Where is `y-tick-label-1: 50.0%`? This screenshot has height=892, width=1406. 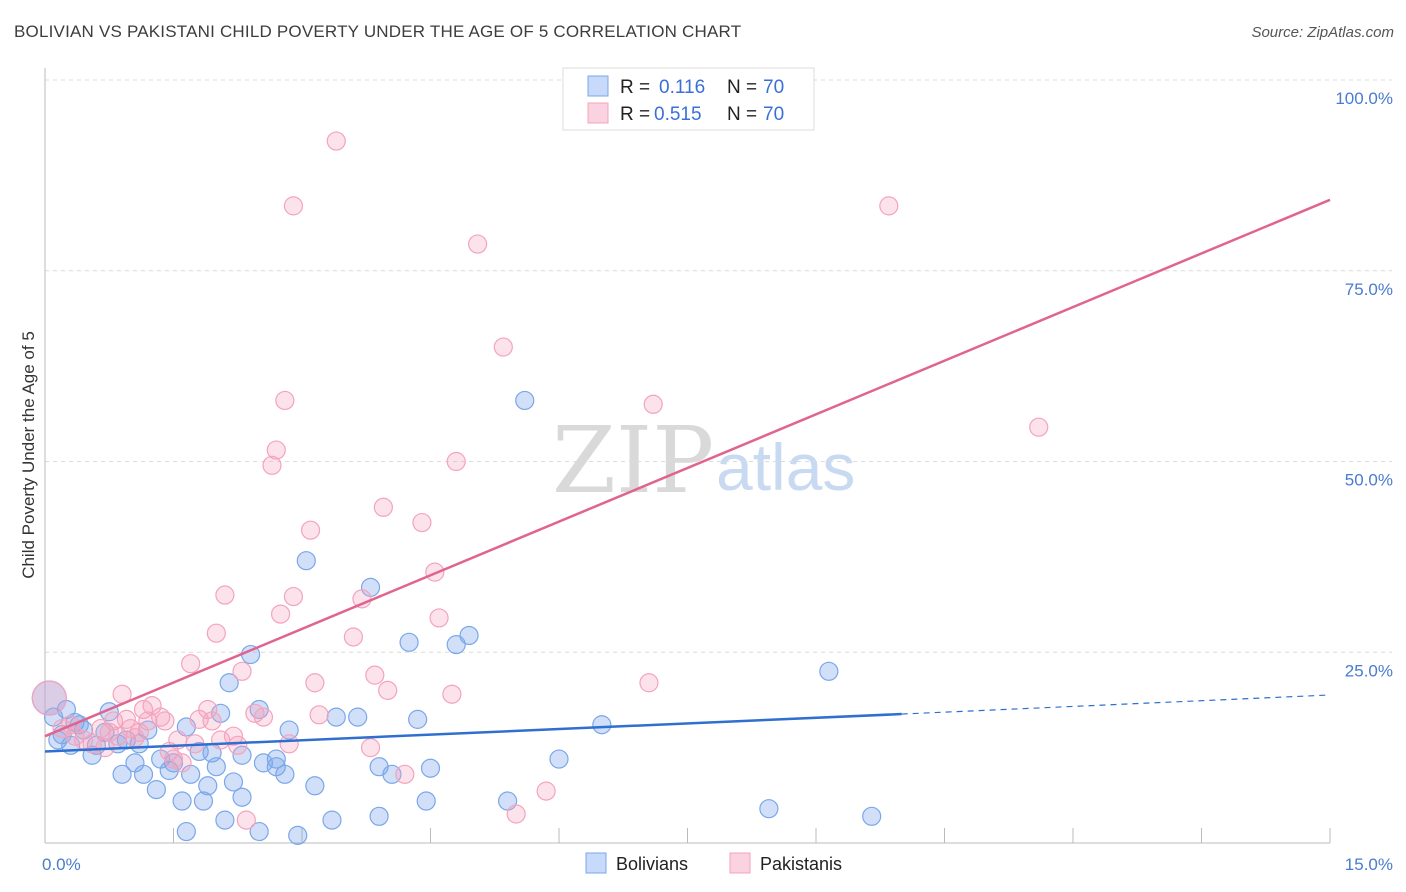
y-tick-label-1: 50.0% is located at coordinates (1369, 480).